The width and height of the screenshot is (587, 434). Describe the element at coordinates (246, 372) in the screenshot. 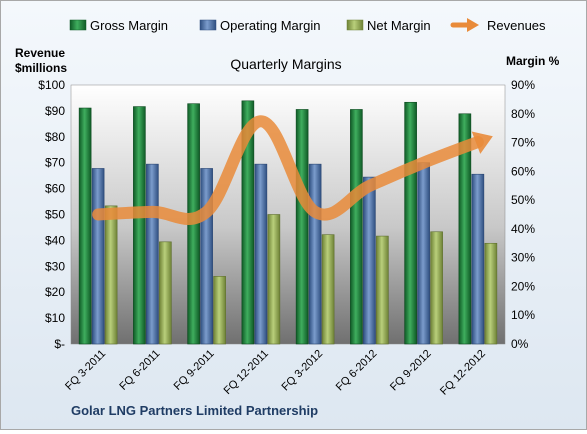

I see `category-label: FQ 12-2011` at that location.